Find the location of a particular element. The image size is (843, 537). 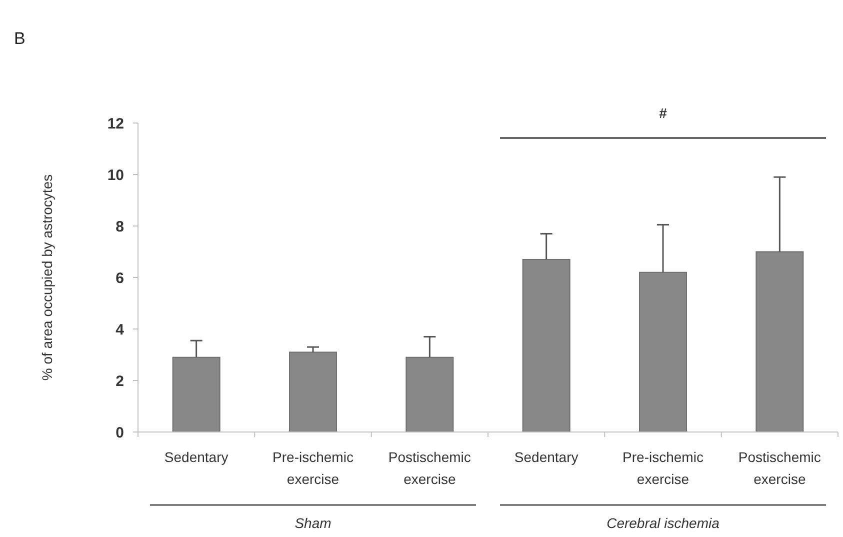

y-tick-label: 12 is located at coordinates (115, 123).